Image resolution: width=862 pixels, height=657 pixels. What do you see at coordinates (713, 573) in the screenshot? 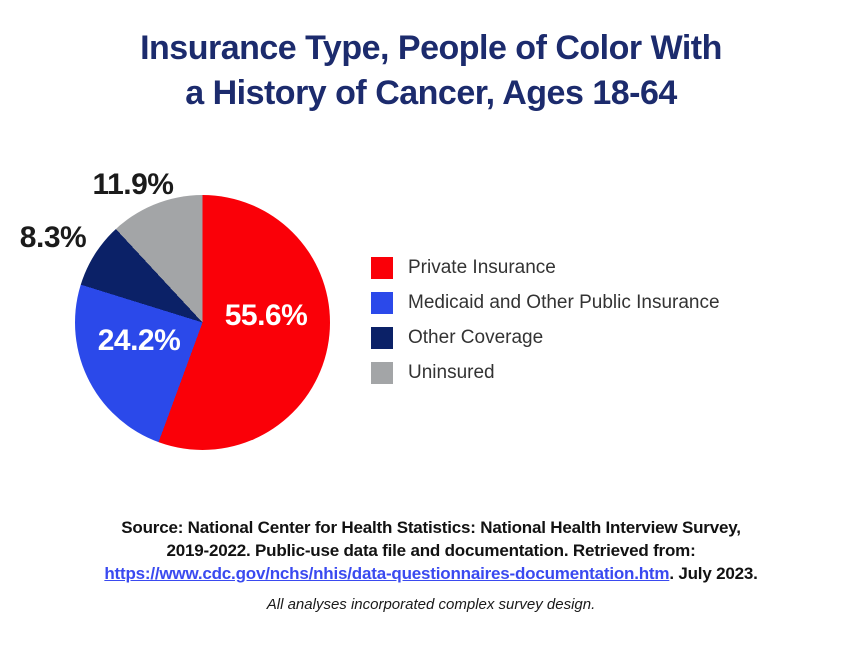
I see `source-line3-suffix: . July 2023.` at bounding box center [713, 573].